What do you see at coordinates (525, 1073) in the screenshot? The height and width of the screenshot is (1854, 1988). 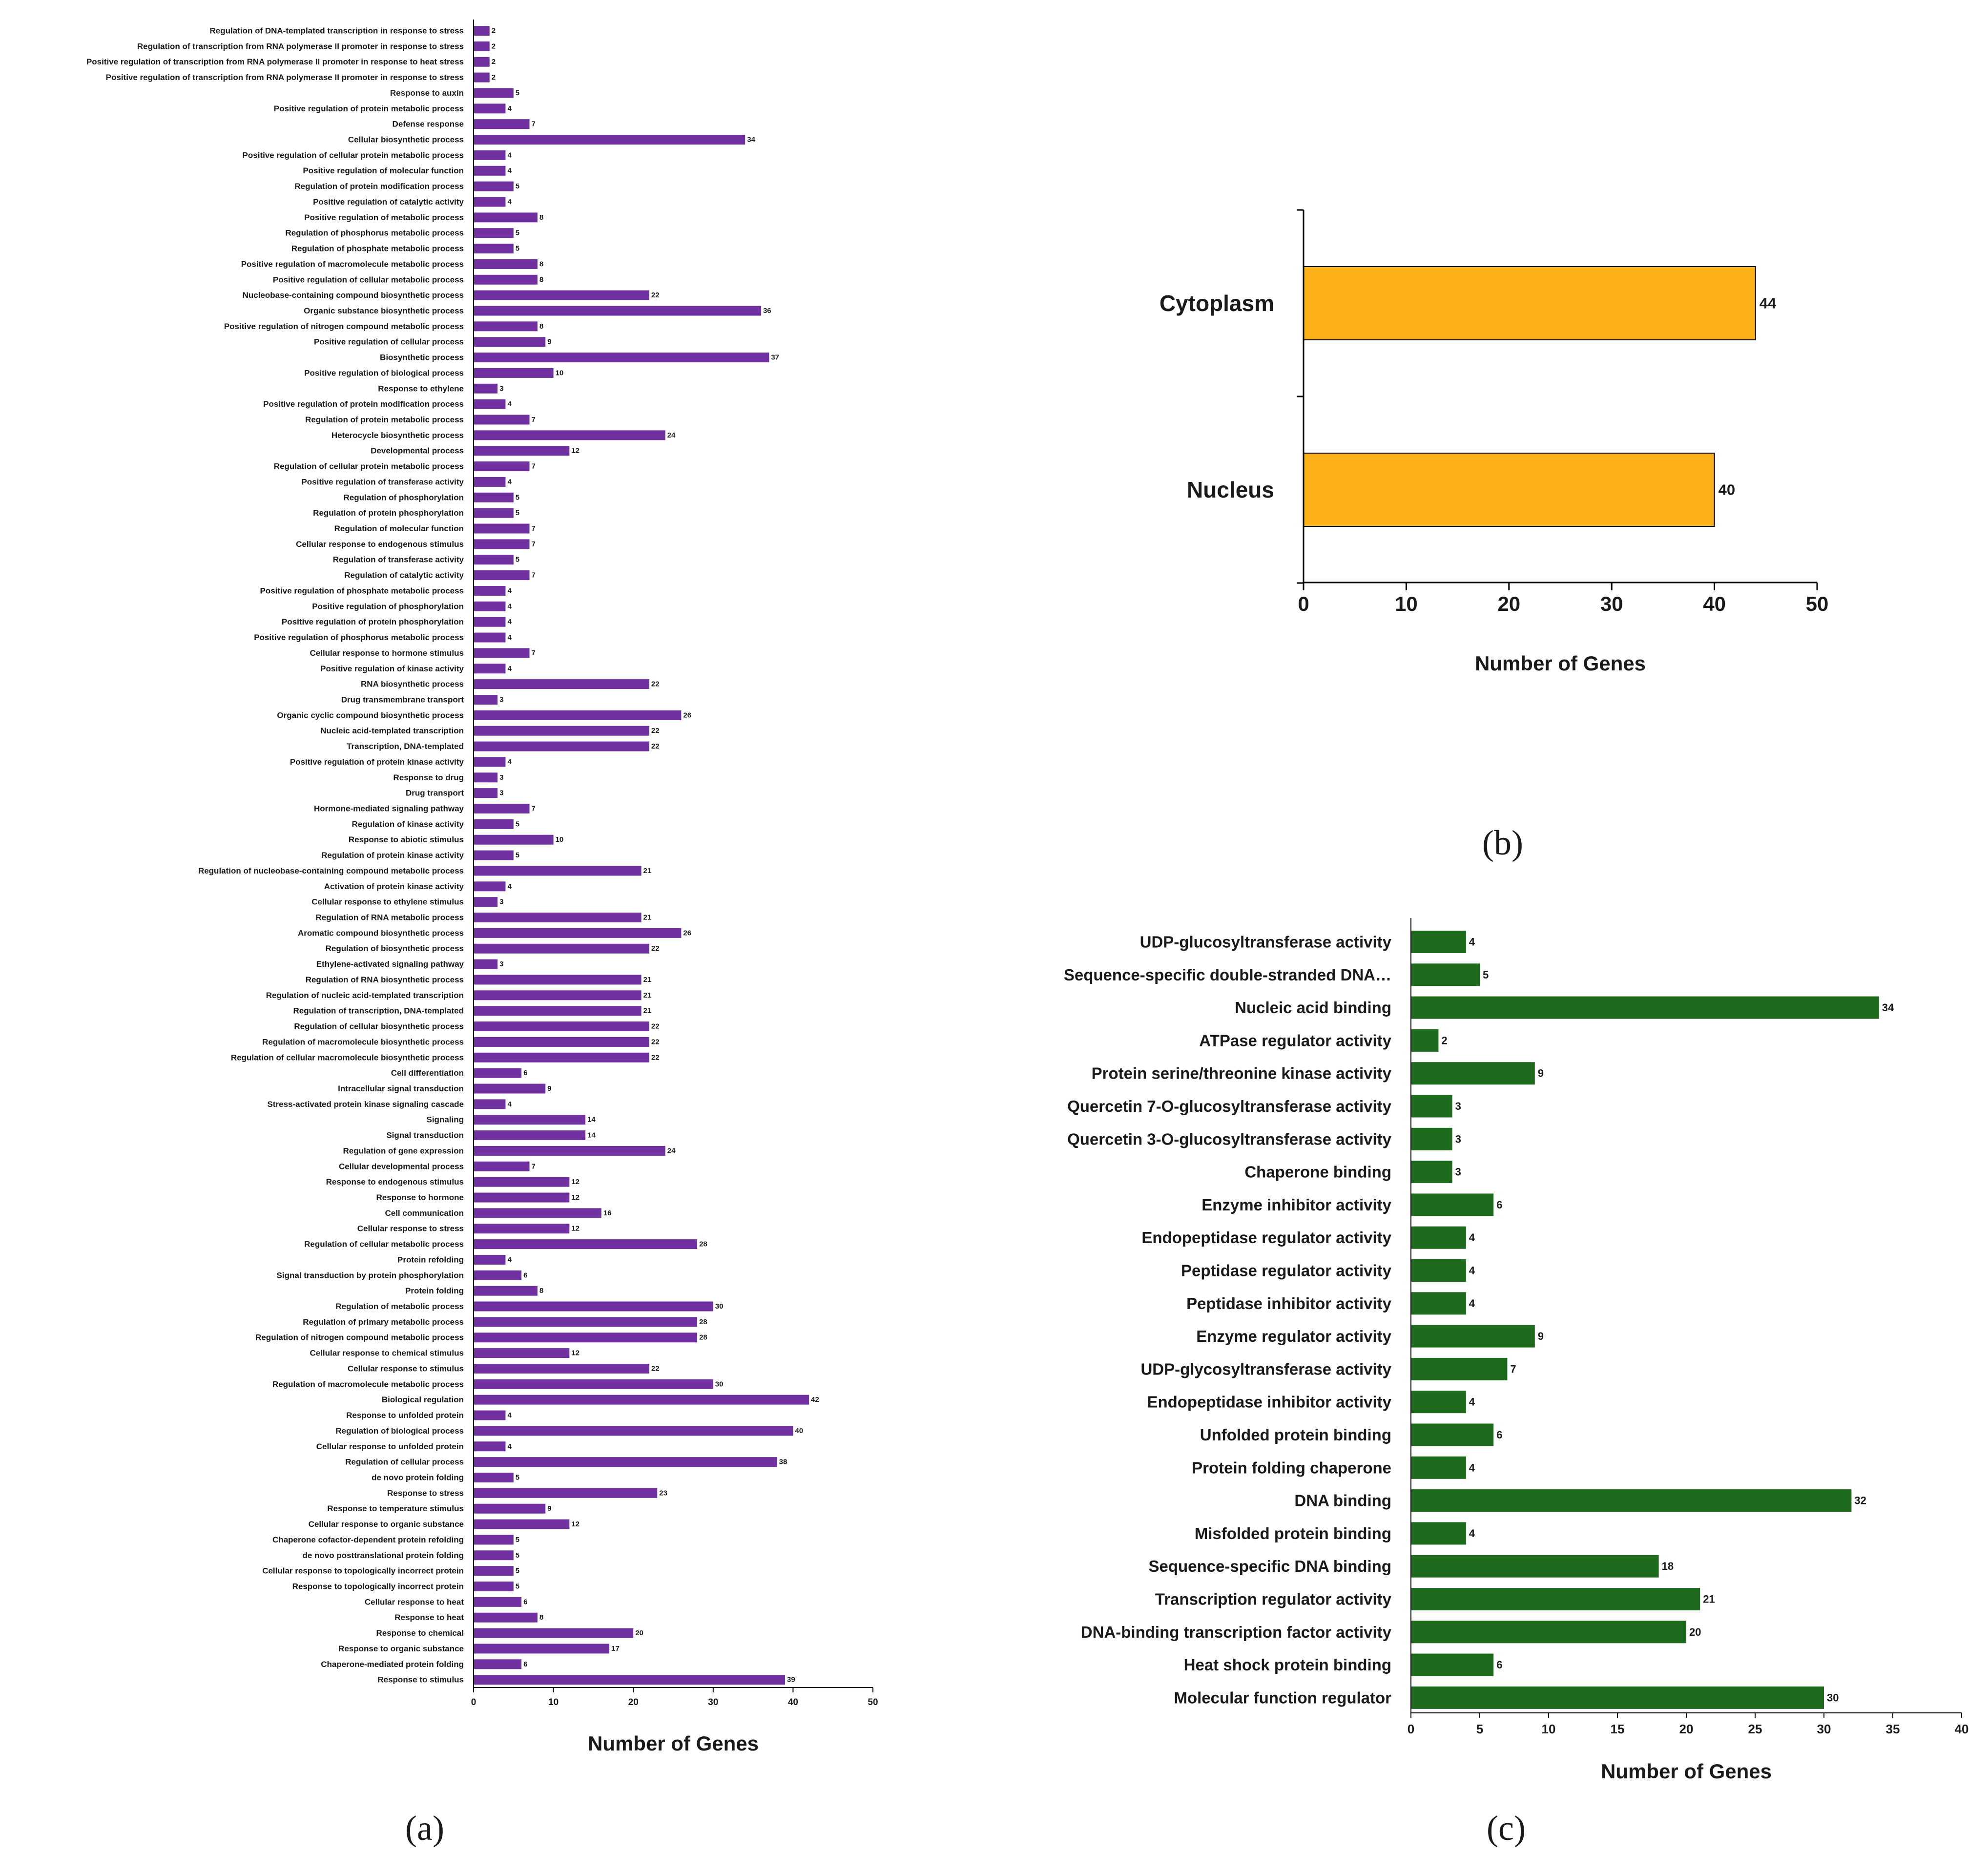 I see `value-label-a-67: 6` at bounding box center [525, 1073].